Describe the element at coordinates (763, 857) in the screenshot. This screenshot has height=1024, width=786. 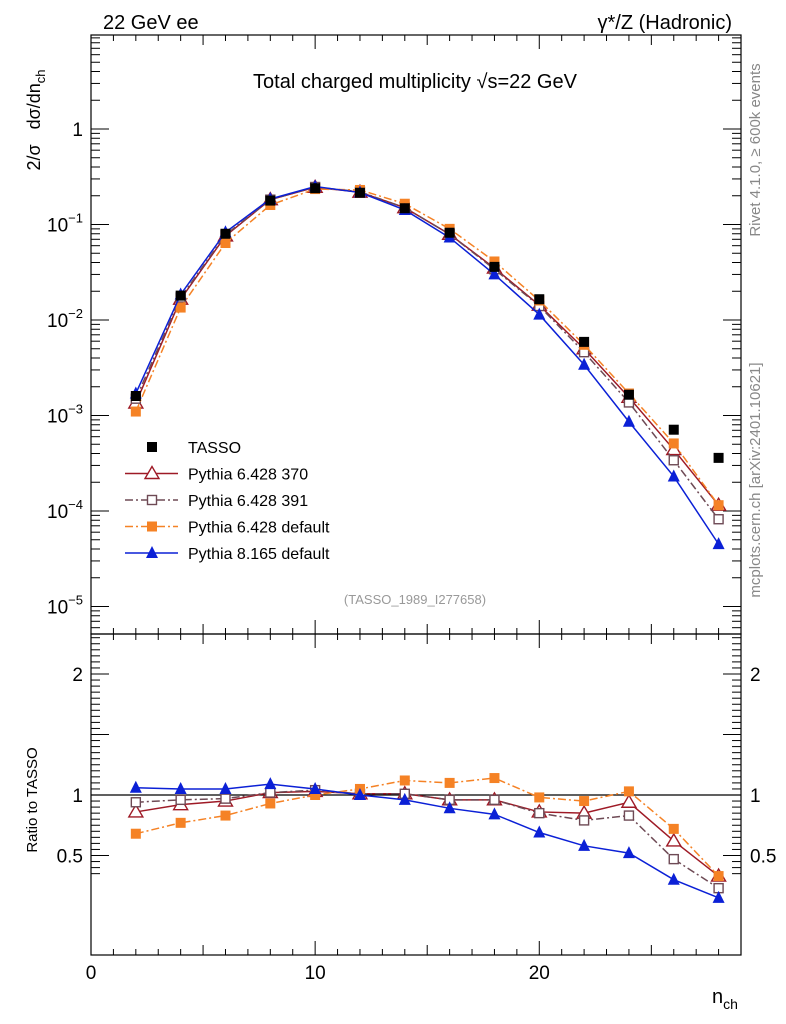
I see `ratio-tick-label-right: 0.5` at that location.